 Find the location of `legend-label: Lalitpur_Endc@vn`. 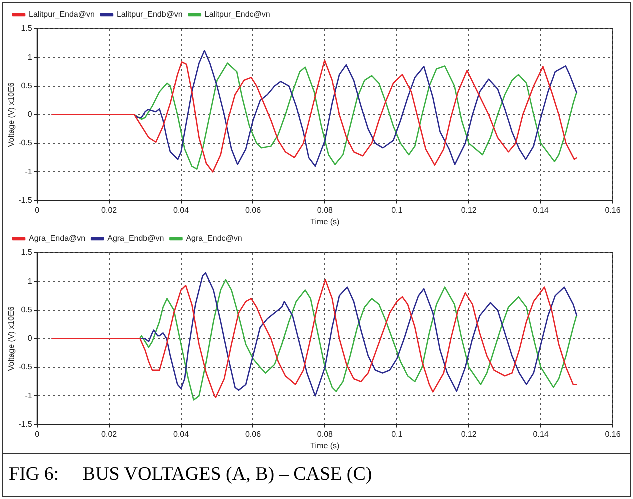

legend-label: Lalitpur_Endc@vn is located at coordinates (237, 15).